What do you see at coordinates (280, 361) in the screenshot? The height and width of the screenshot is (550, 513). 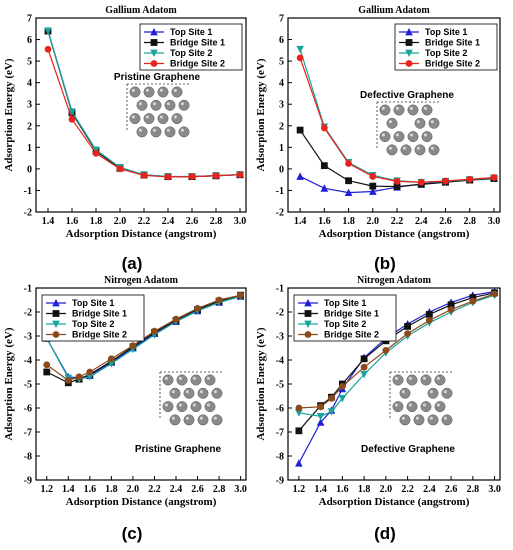 I see `y-tick-label: -4` at bounding box center [280, 361].